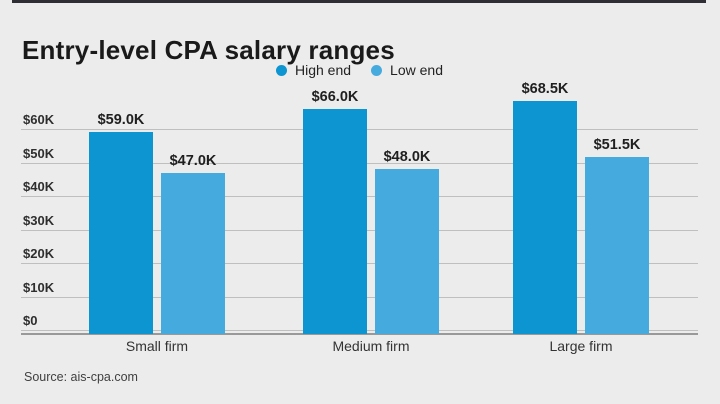 Image resolution: width=720 pixels, height=404 pixels. I want to click on window-top-edge, so click(359, 1).